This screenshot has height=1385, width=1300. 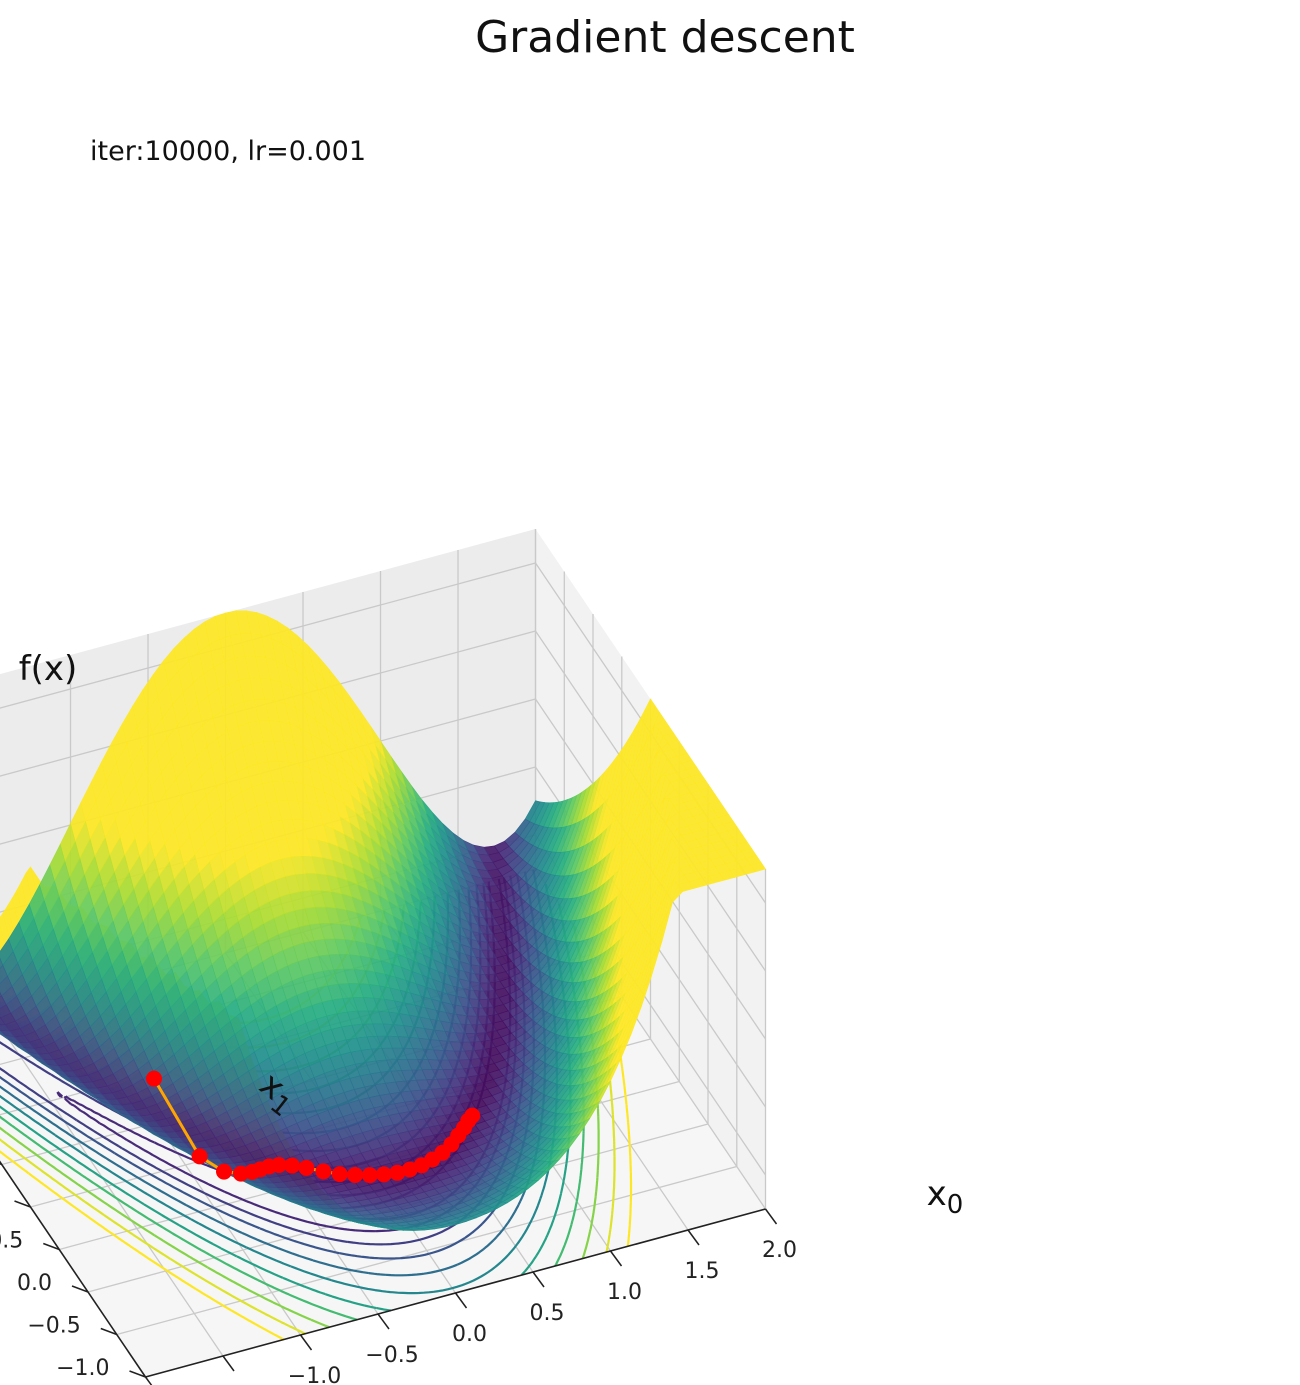 I want to click on grid-line-floor-y, so click(x=426, y=1250).